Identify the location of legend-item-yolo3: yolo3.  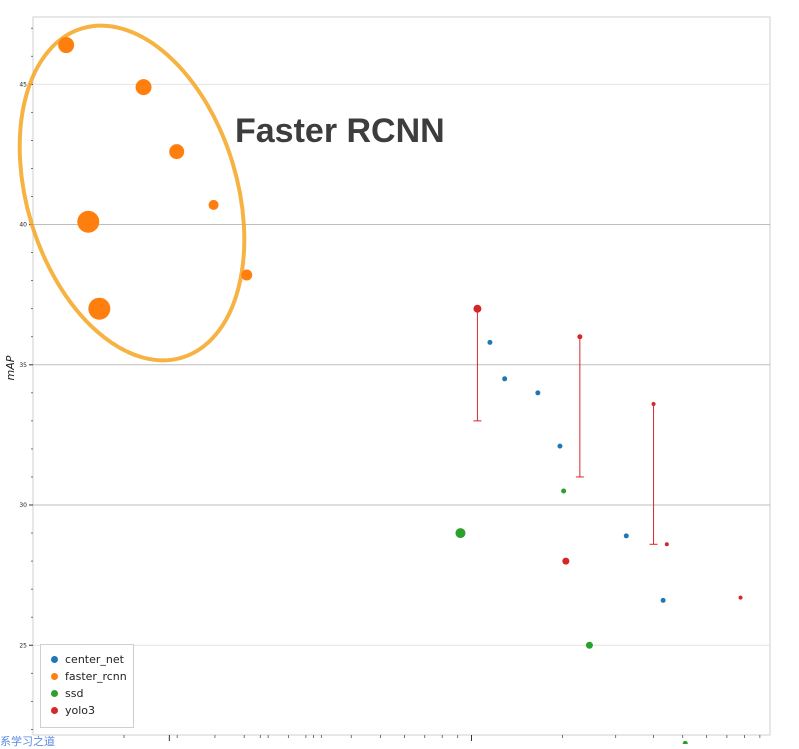
(92, 710).